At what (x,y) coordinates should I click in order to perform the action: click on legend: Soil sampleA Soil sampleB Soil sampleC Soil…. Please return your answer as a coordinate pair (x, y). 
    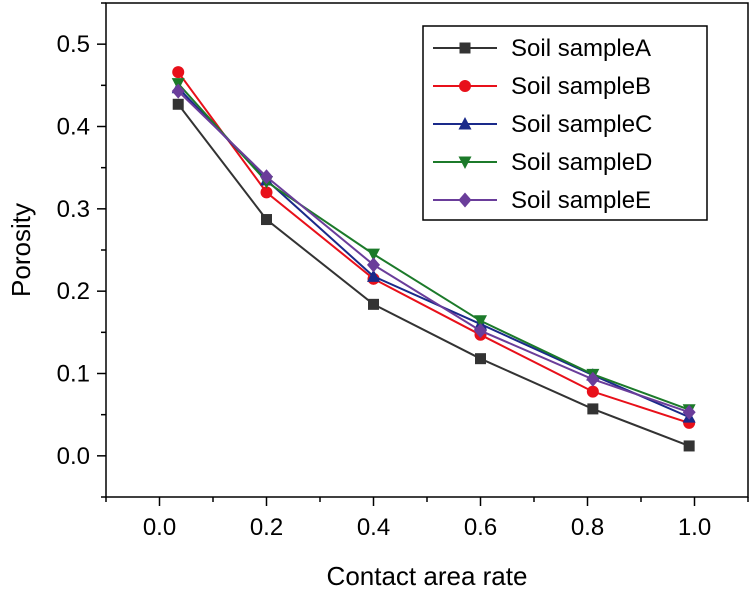
    Looking at the image, I should click on (565, 123).